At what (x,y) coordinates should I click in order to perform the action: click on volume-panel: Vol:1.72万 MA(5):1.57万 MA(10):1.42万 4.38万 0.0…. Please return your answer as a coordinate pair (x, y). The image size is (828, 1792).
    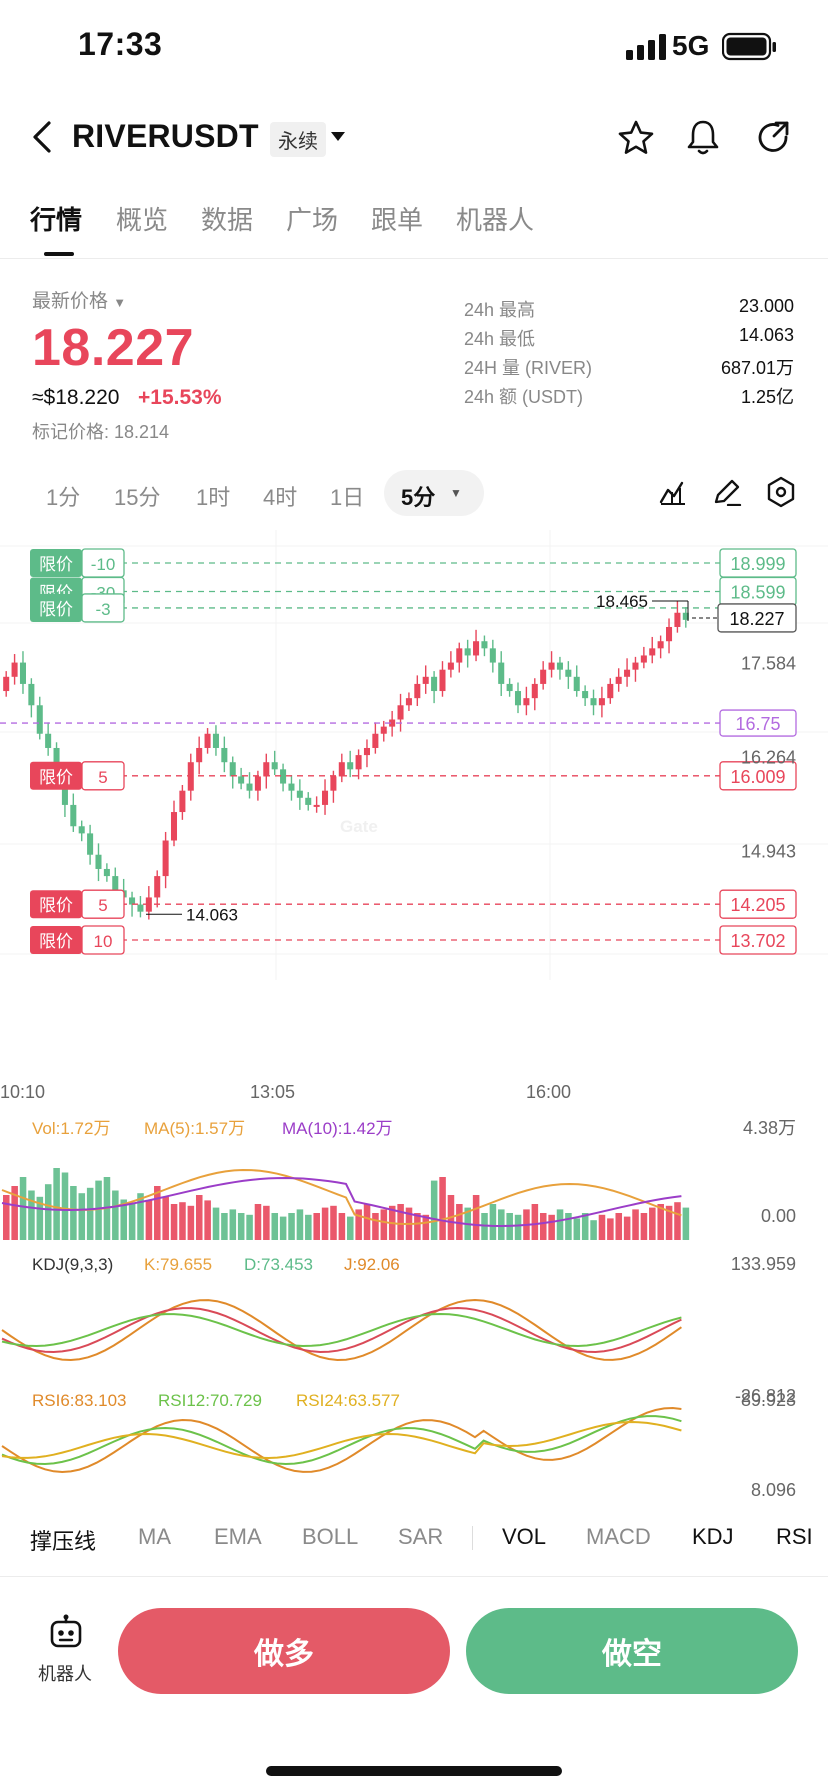
    Looking at the image, I should click on (398, 1179).